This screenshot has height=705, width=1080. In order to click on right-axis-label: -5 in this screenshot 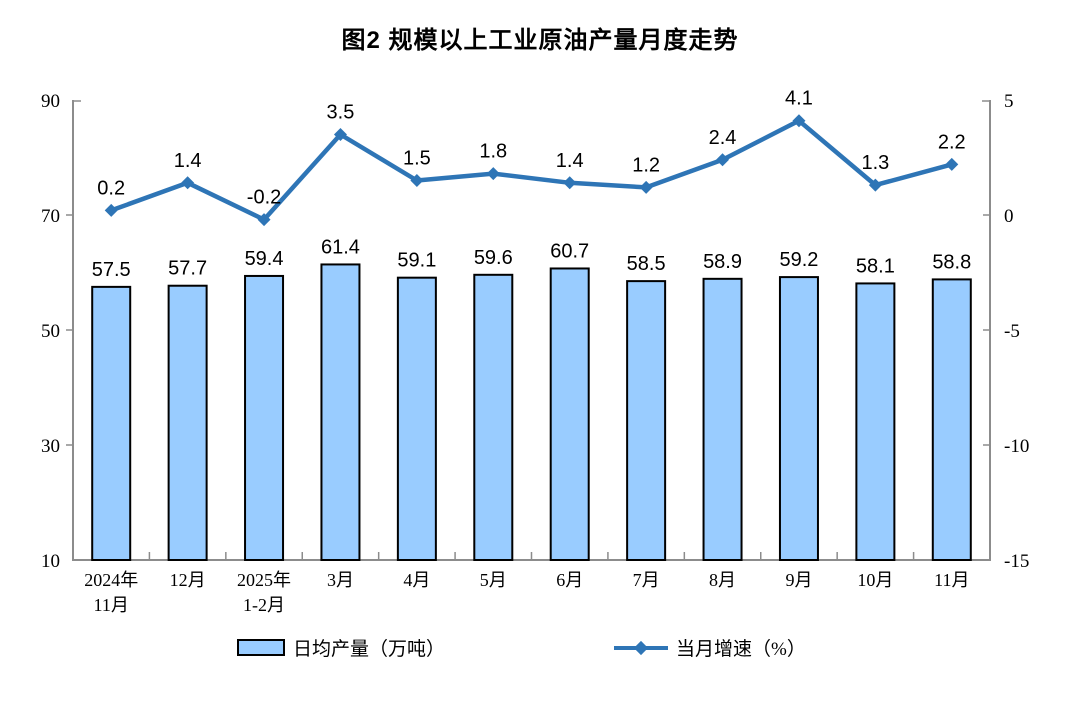, I will do `click(1012, 331)`.